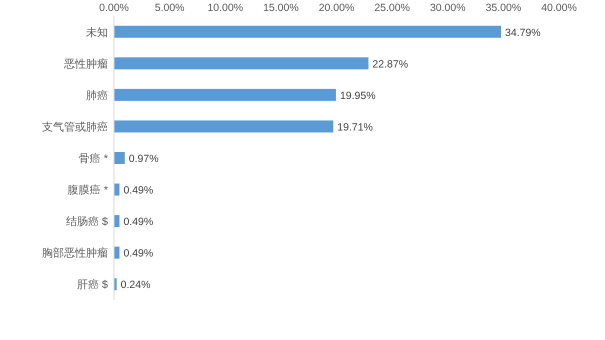 The image size is (605, 340). I want to click on x-tick-label: 25.00%, so click(392, 8).